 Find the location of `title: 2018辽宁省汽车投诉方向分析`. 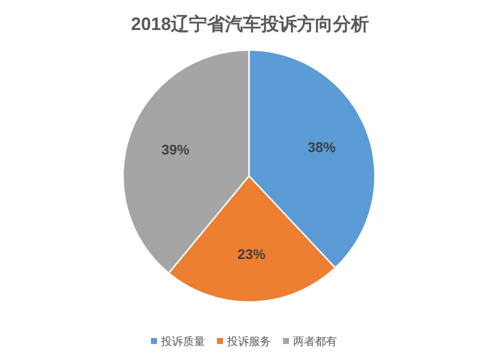

title: 2018辽宁省汽车投诉方向分析 is located at coordinates (250, 24).